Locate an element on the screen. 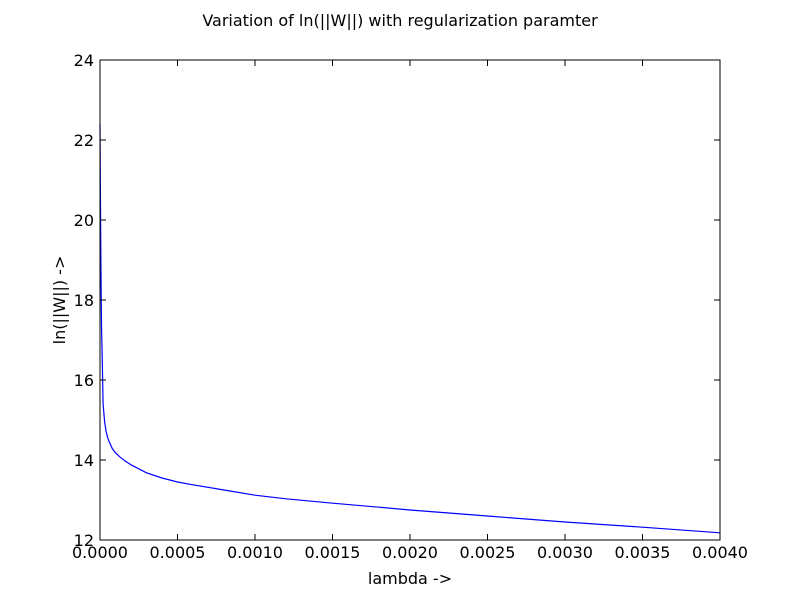  y-tick-label: 14 is located at coordinates (84, 460).